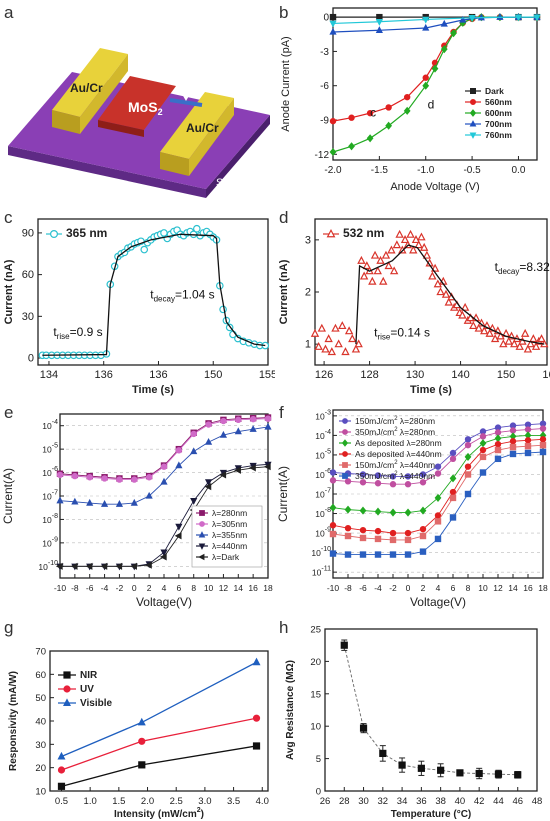 The image size is (550, 821). I want to click on legend-entry: Dark, so click(494, 91).